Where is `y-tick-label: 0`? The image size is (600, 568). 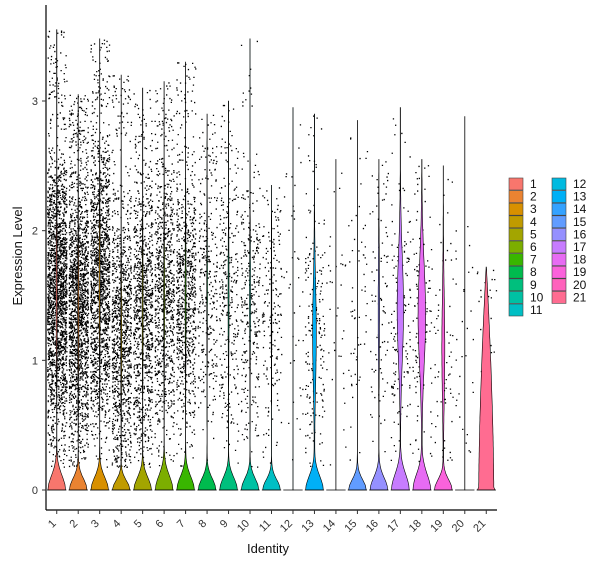 y-tick-label: 0 is located at coordinates (35, 491).